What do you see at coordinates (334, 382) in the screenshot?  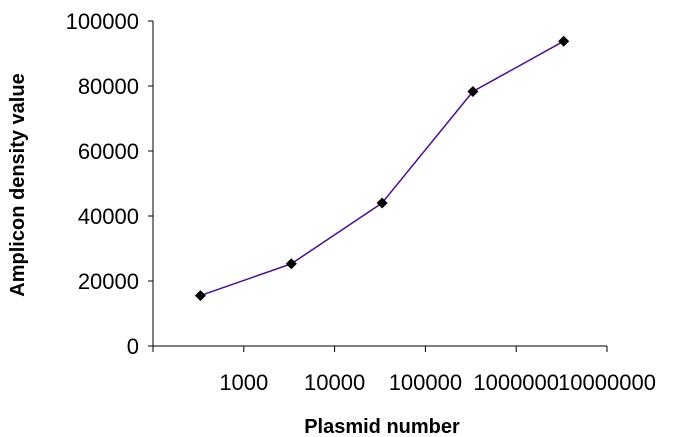 I see `x-tick-label: 10000` at bounding box center [334, 382].